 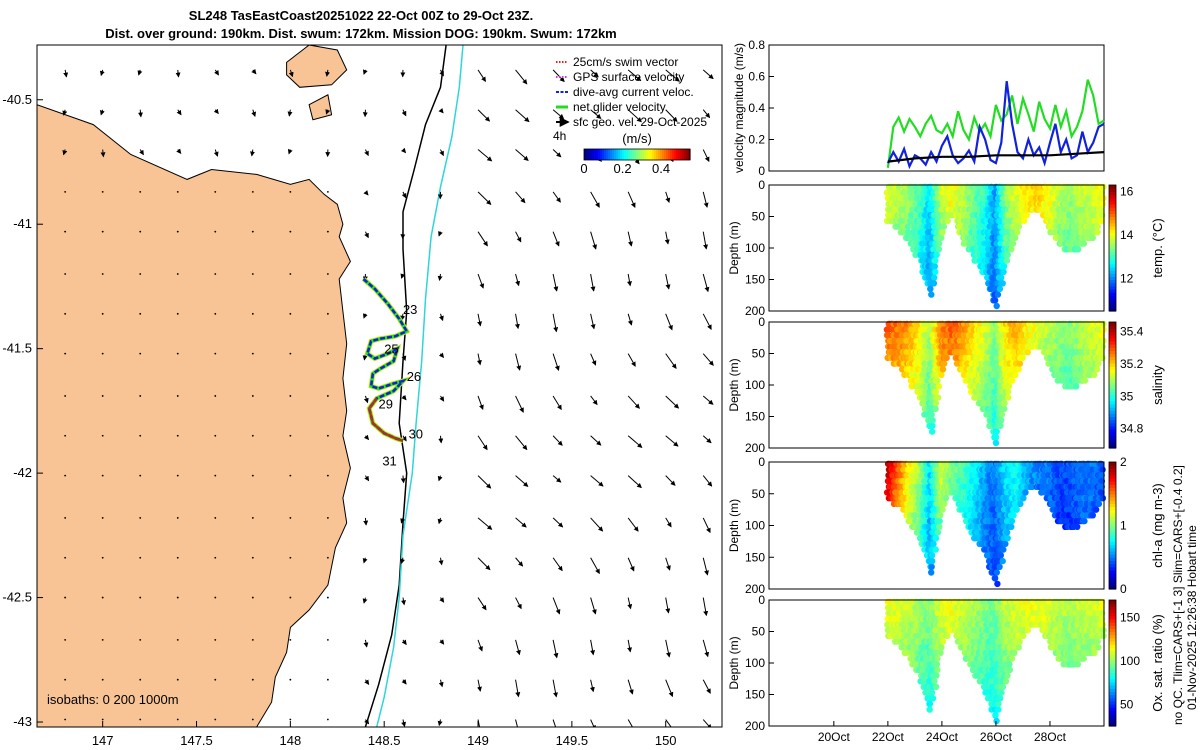 I want to click on velocity-y-tick-label: 0.2, so click(x=756, y=140).